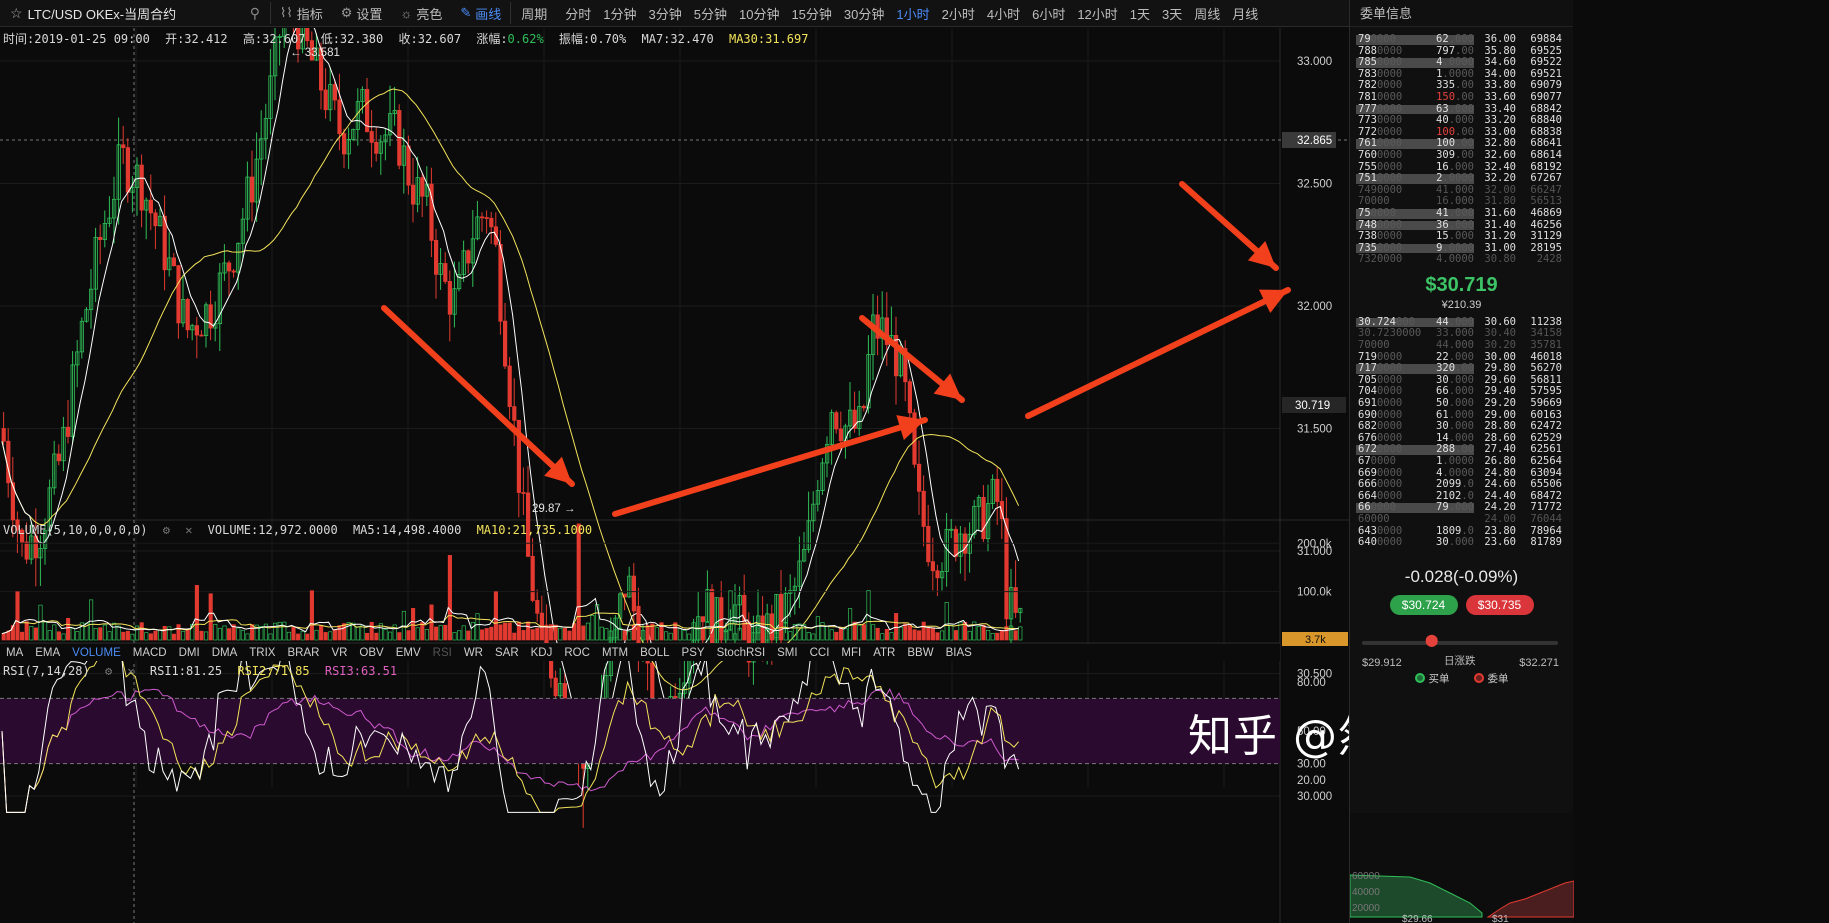  Describe the element at coordinates (615, 652) in the screenshot. I see `indicator-tab-mtm: MTM` at that location.